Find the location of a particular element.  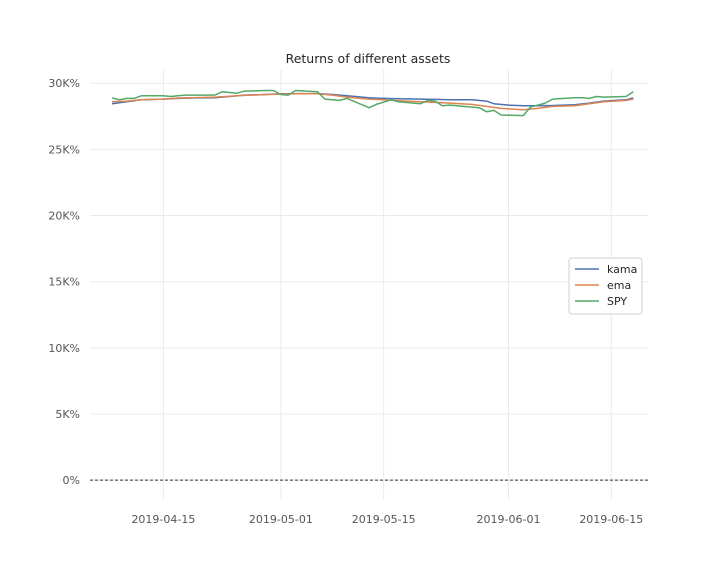

y-tick-label: 15K% is located at coordinates (64, 282).